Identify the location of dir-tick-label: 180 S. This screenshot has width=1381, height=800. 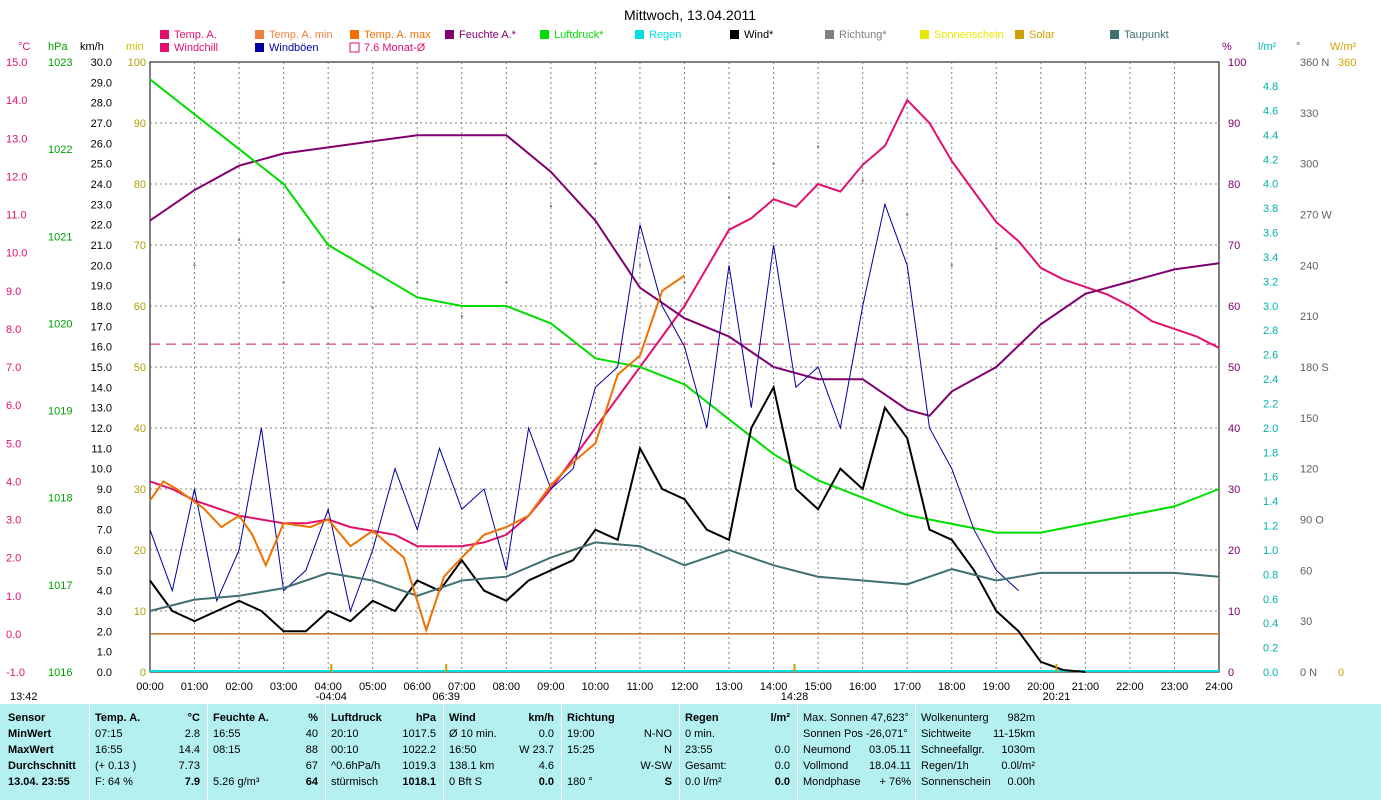
(1314, 368).